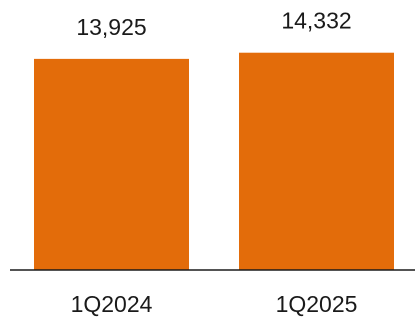 The height and width of the screenshot is (321, 415). What do you see at coordinates (111, 27) in the screenshot?
I see `value-label-1Q2024: 13,925` at bounding box center [111, 27].